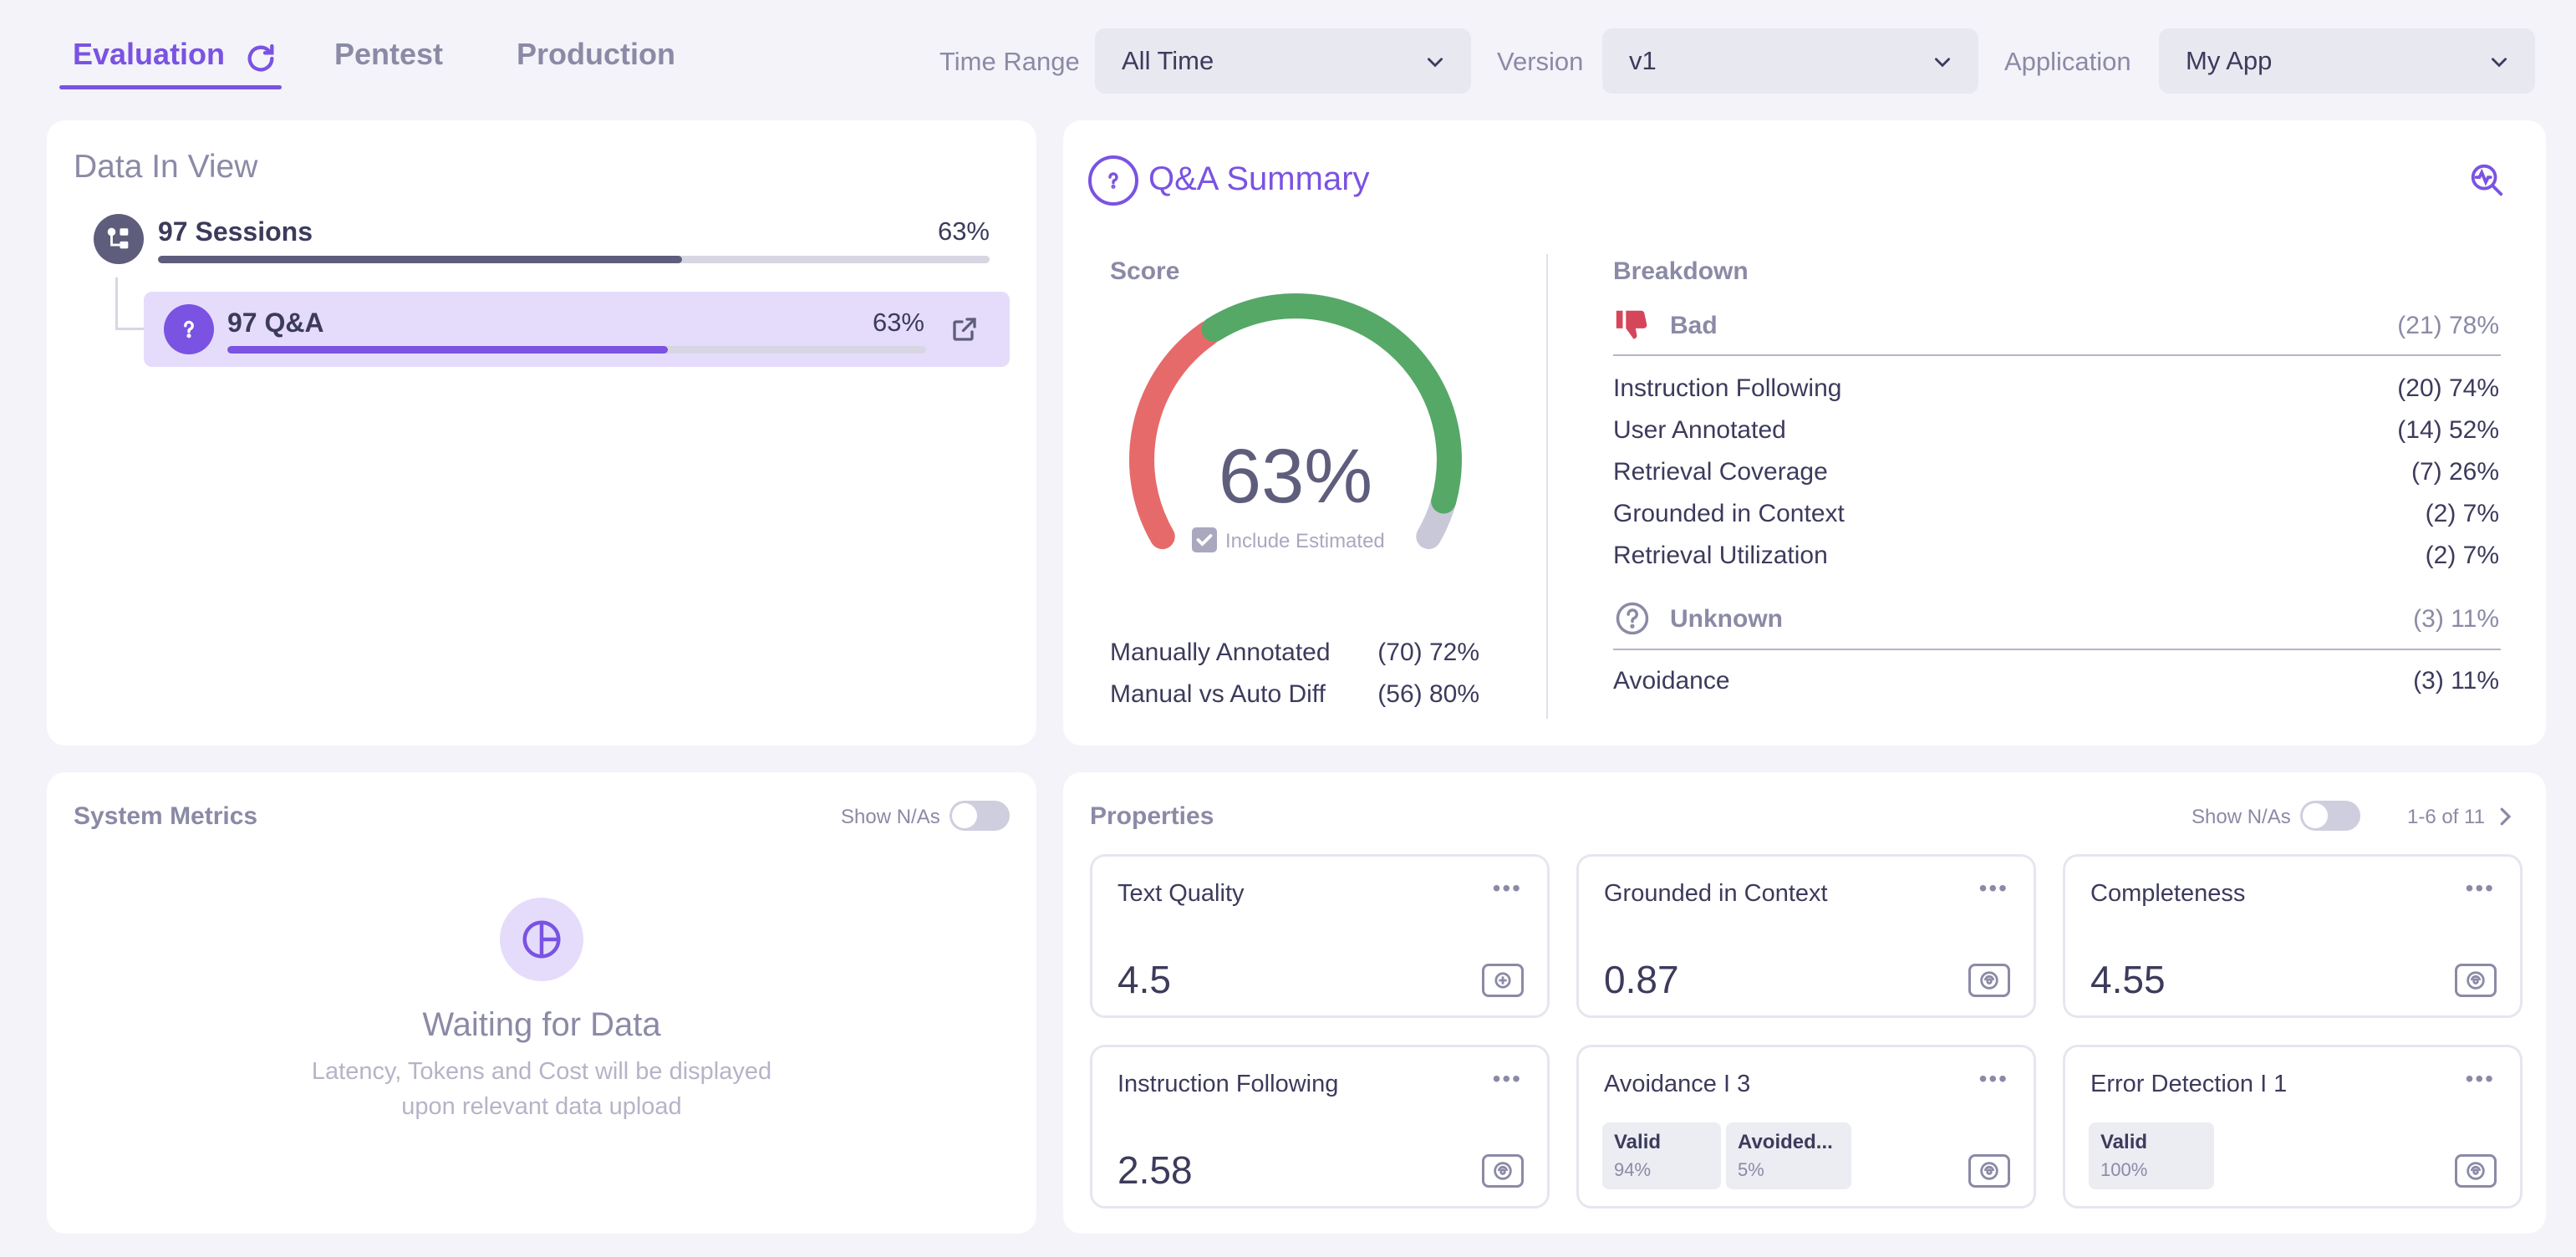 The image size is (2576, 1257). Describe the element at coordinates (275, 323) in the screenshot. I see `qa-label: 97 Q&A` at that location.